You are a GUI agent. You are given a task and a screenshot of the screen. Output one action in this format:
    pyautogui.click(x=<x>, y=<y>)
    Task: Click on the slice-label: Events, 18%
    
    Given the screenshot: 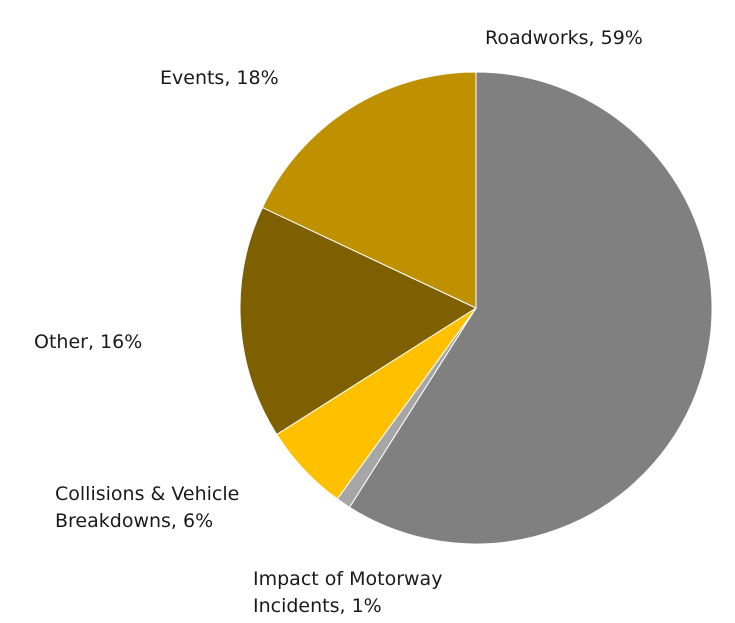 What is the action you would take?
    pyautogui.click(x=219, y=78)
    